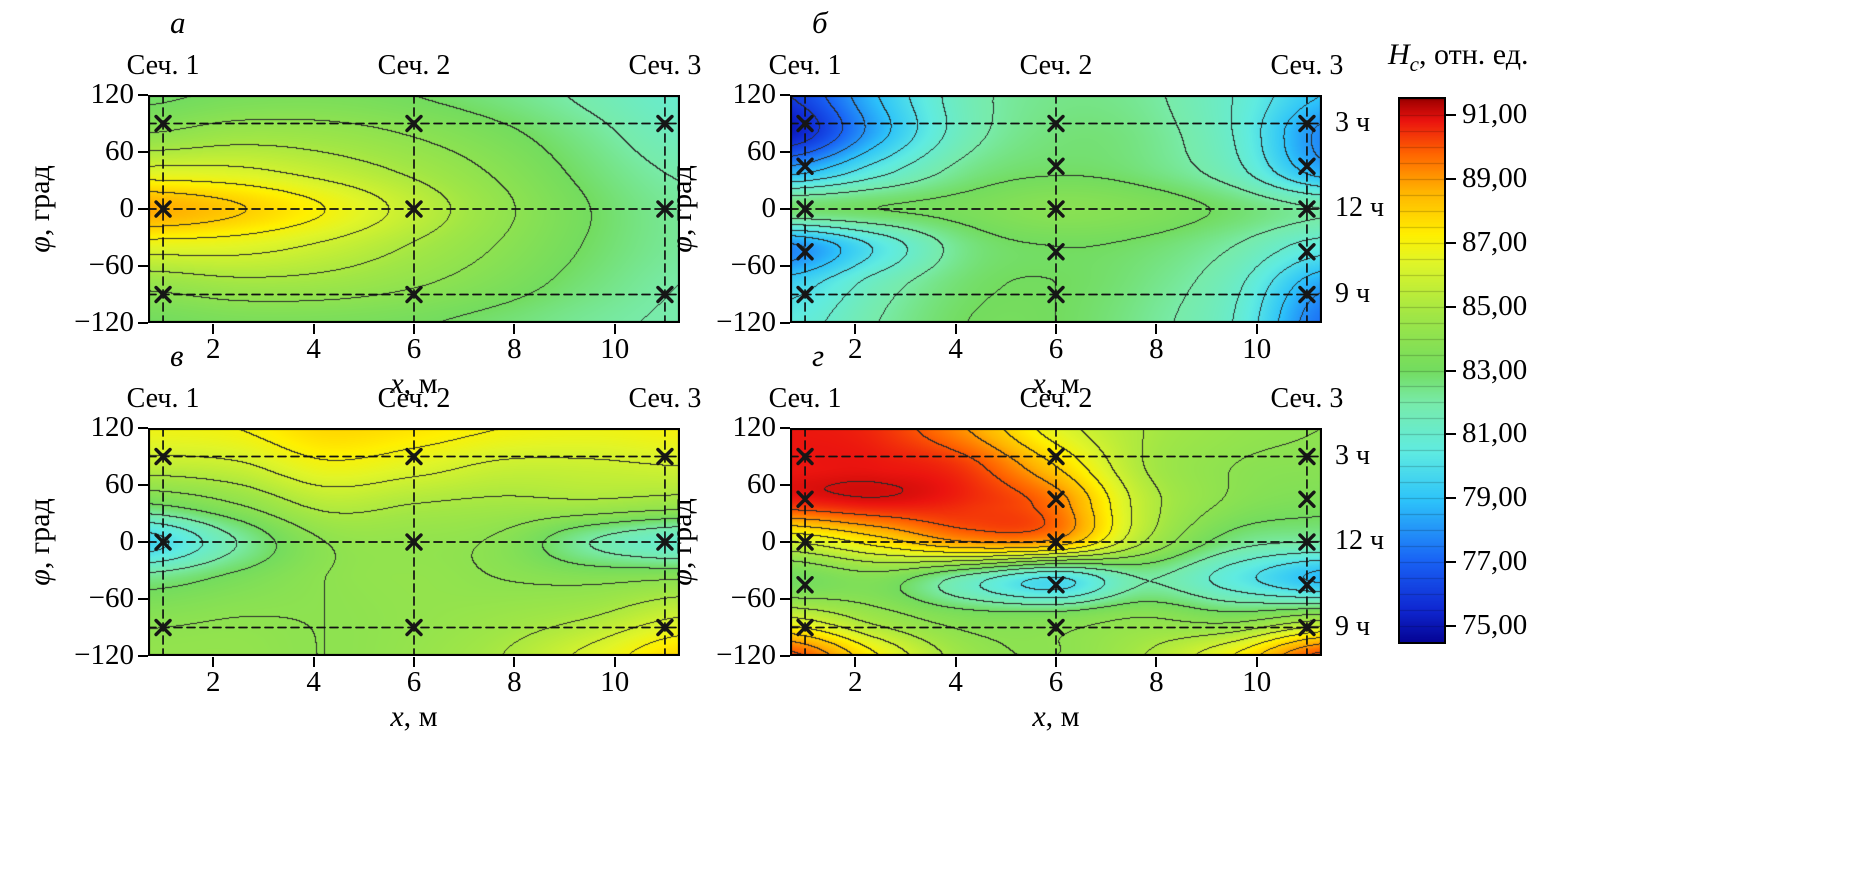  I want to click on colorbar-tick-label: 89,00, so click(1495, 177).